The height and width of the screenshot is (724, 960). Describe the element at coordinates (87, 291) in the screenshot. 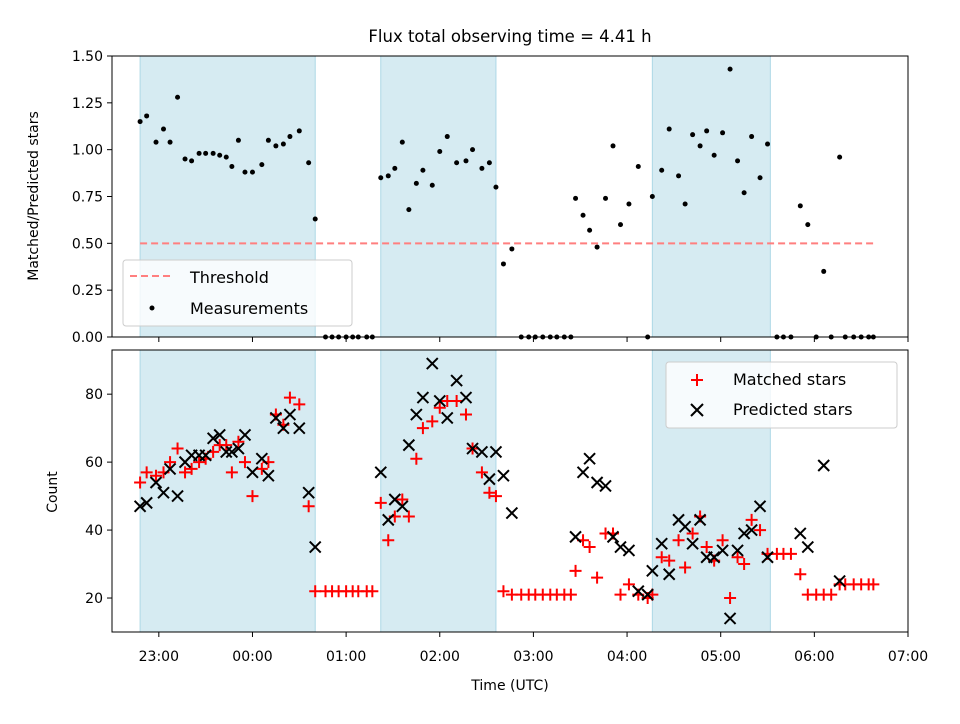

I see `top-y-tick-label: 0.25` at that location.